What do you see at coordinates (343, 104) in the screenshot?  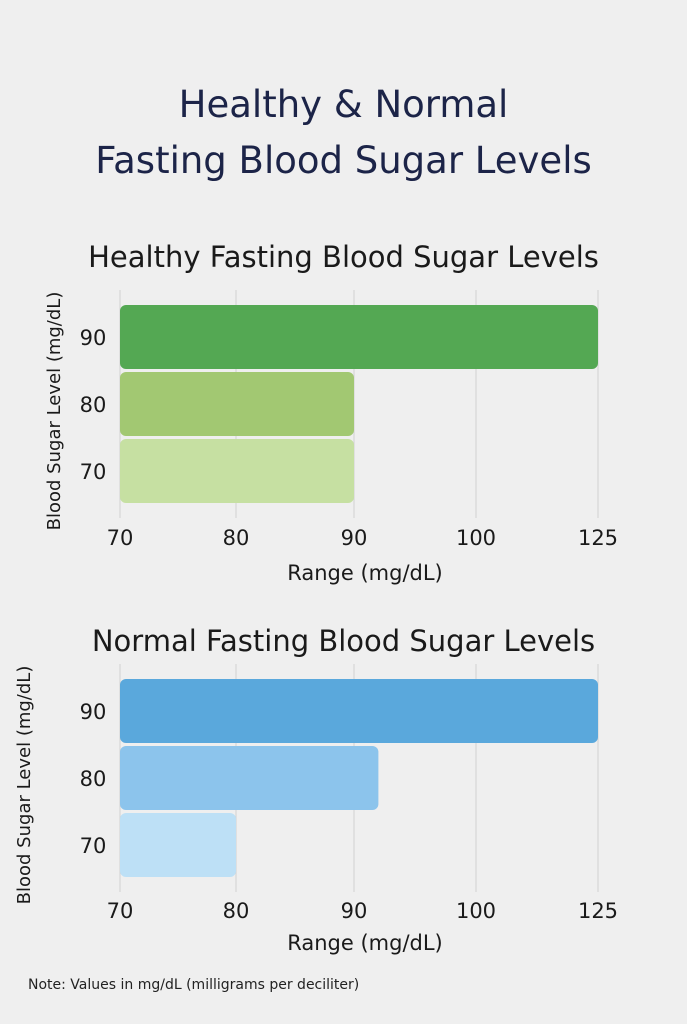 I see `main-title-line-1: Healthy & Normal` at bounding box center [343, 104].